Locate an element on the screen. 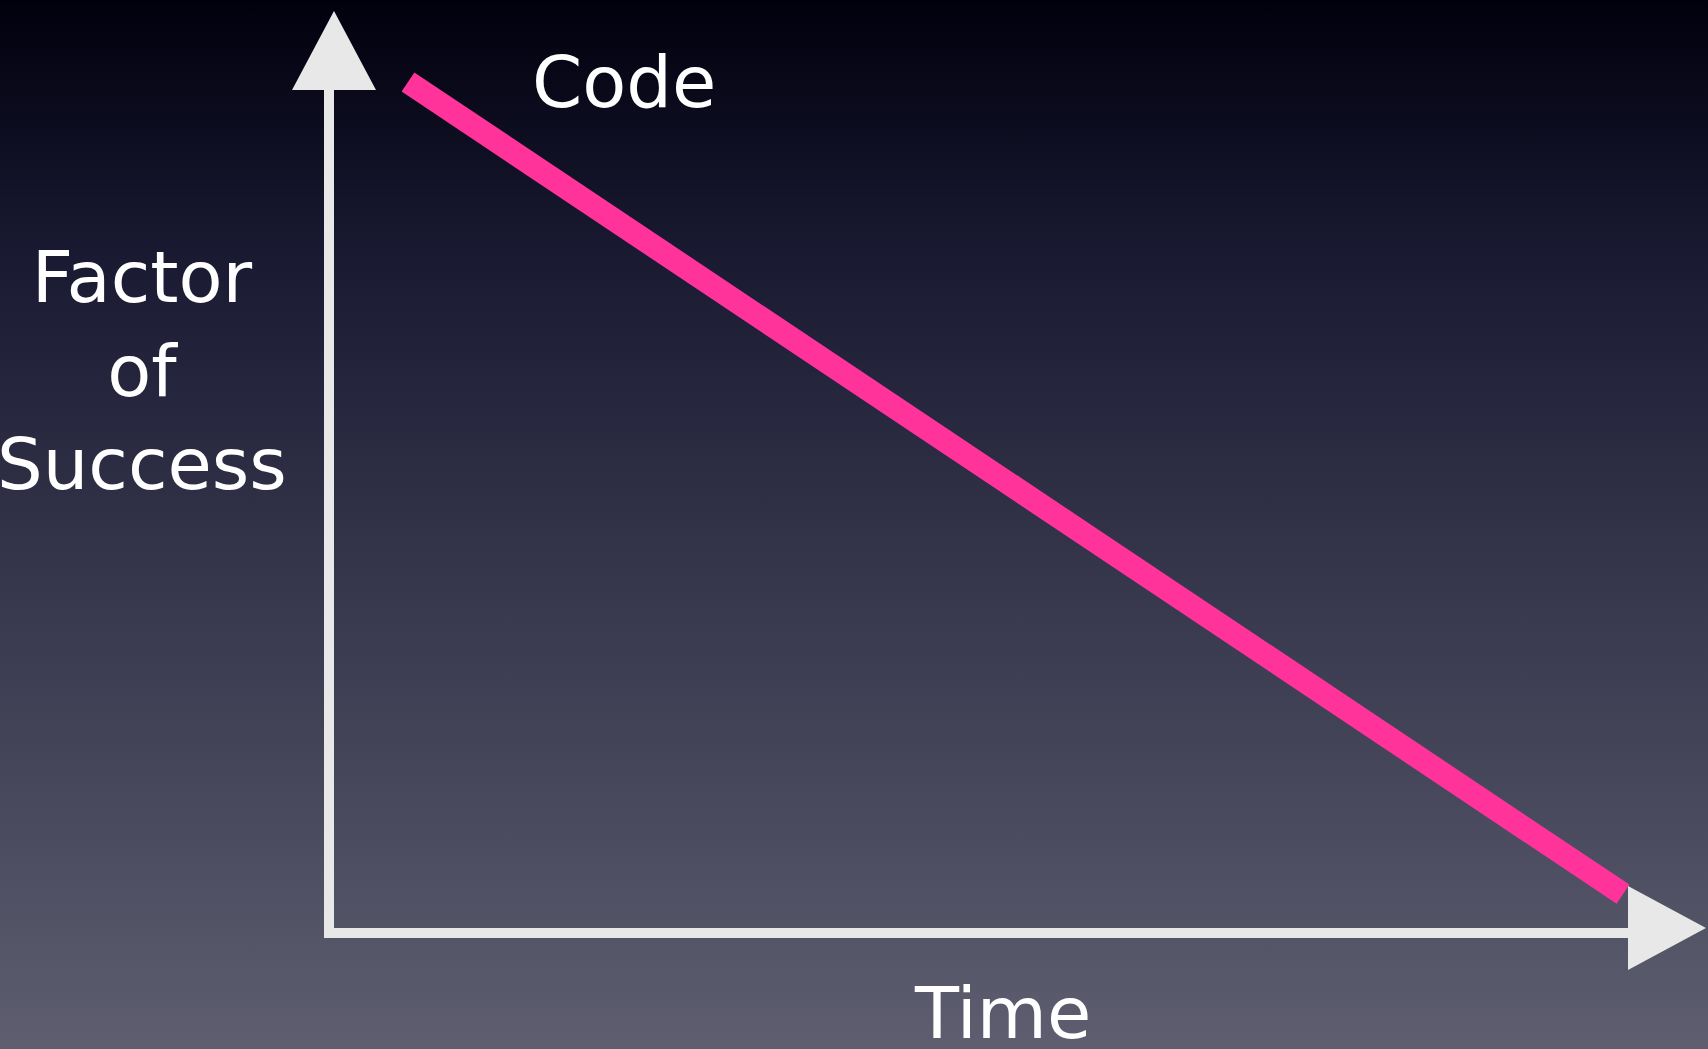 The height and width of the screenshot is (1049, 1708). series-label: Code is located at coordinates (624, 82).